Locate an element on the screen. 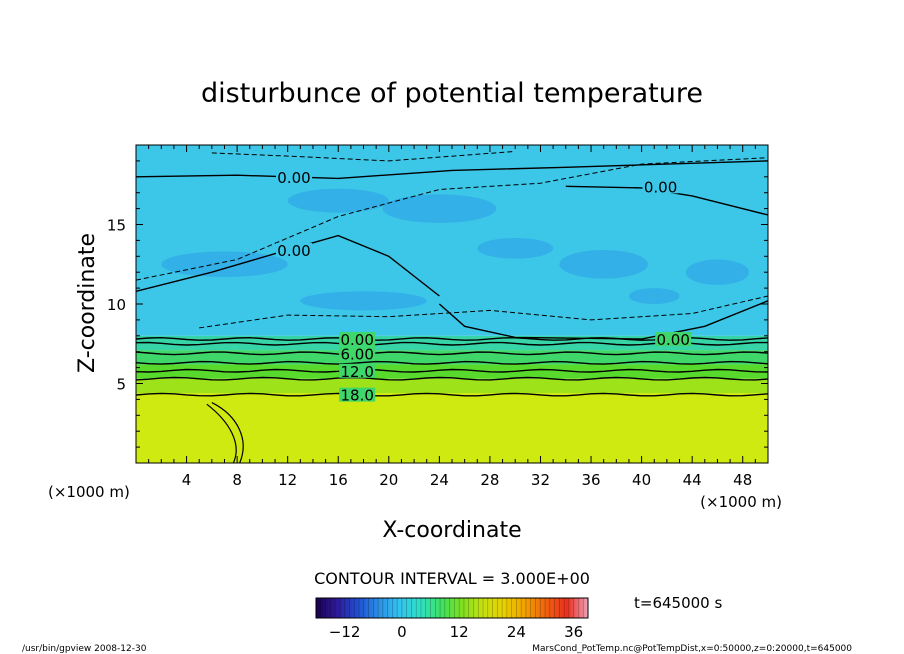 This screenshot has width=904, height=654. footer-left: /usr/bin/gpview 2008-12-30 is located at coordinates (84, 649).